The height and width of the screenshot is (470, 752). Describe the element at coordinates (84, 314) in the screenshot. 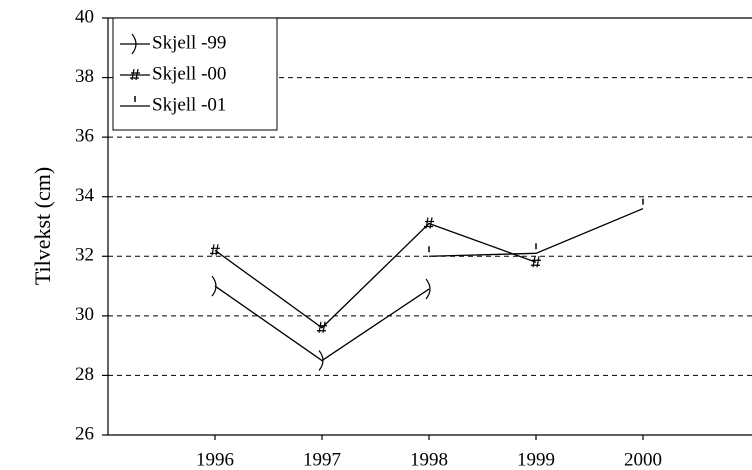

I see `y-tick-label: 30` at that location.